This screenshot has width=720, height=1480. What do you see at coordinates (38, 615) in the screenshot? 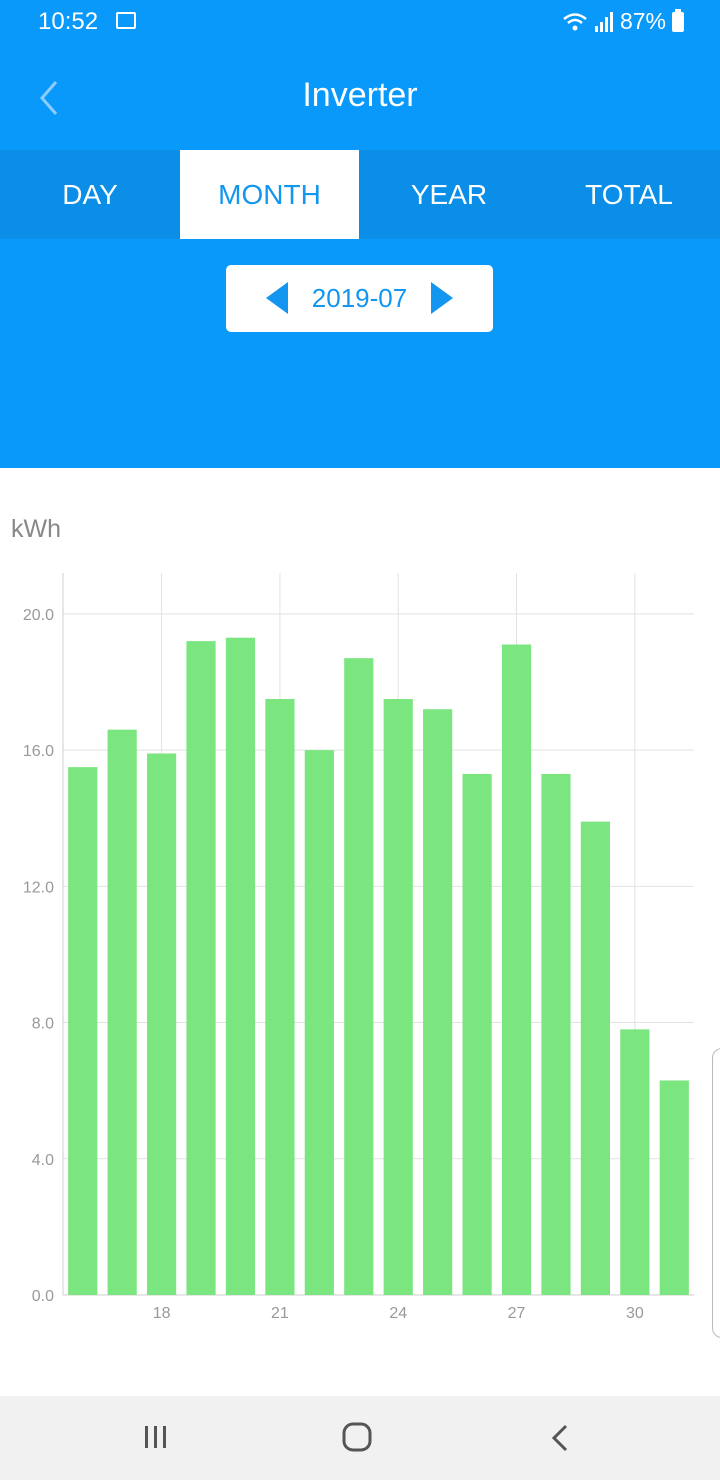
I see `y-tick-label: 20.0` at bounding box center [38, 615].